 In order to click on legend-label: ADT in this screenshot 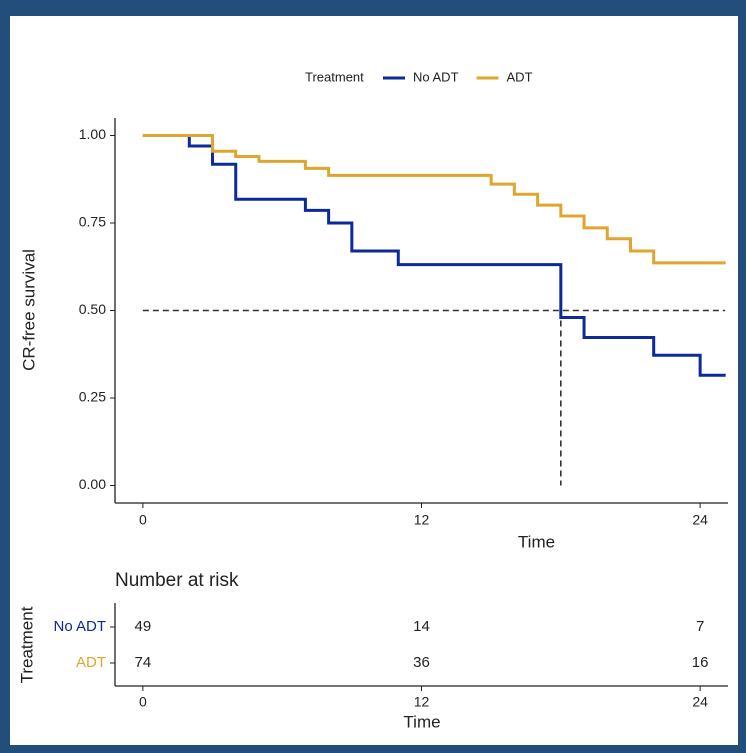, I will do `click(520, 76)`.